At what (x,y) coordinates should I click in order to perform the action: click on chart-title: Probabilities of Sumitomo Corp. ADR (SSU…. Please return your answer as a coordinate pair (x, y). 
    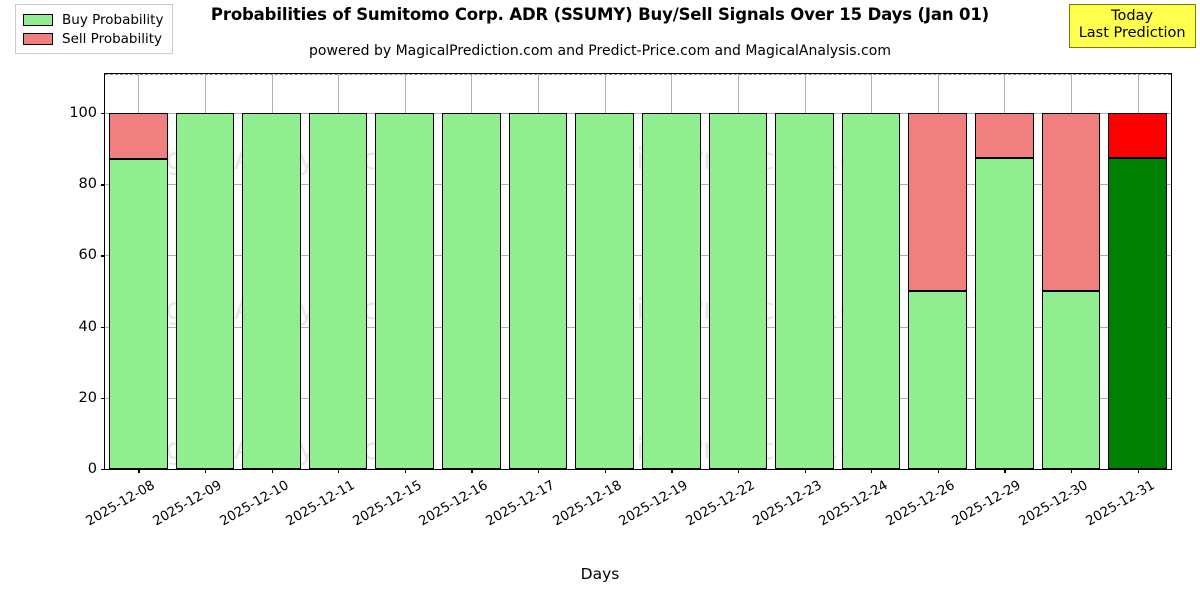
    Looking at the image, I should click on (600, 14).